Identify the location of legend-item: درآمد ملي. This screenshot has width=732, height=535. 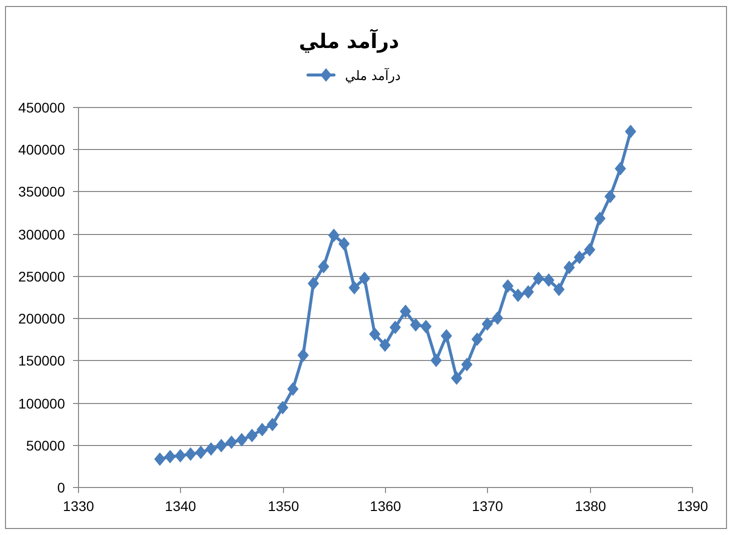
(353, 76).